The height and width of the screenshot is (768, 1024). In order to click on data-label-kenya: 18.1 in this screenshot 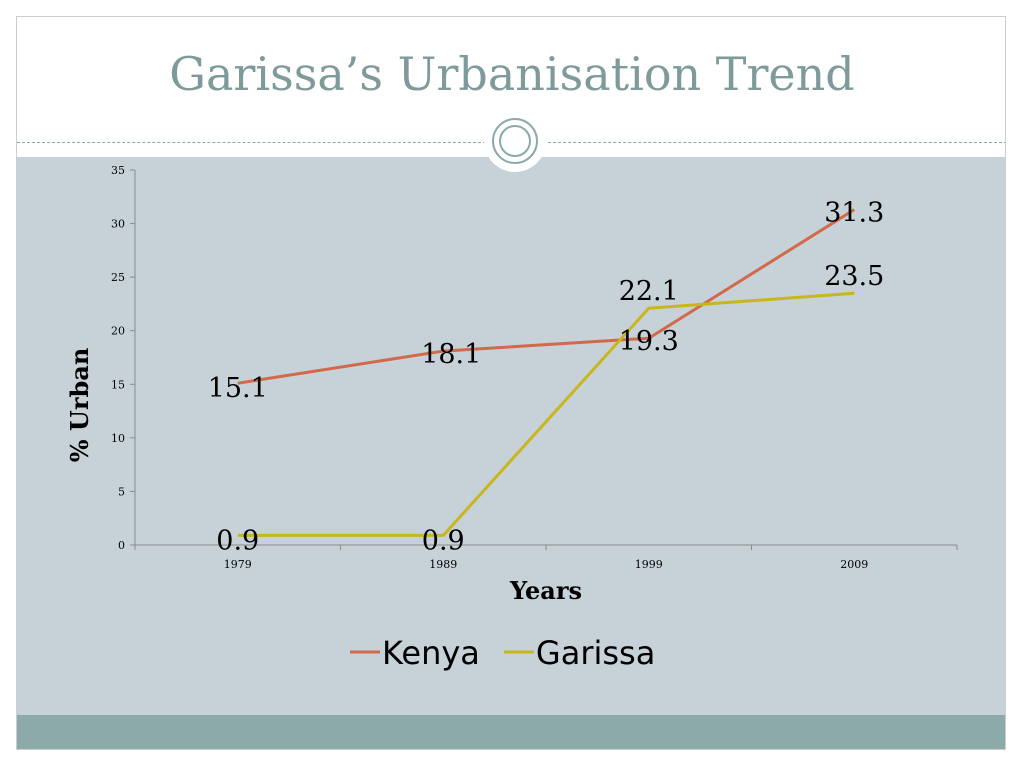, I will do `click(451, 354)`.